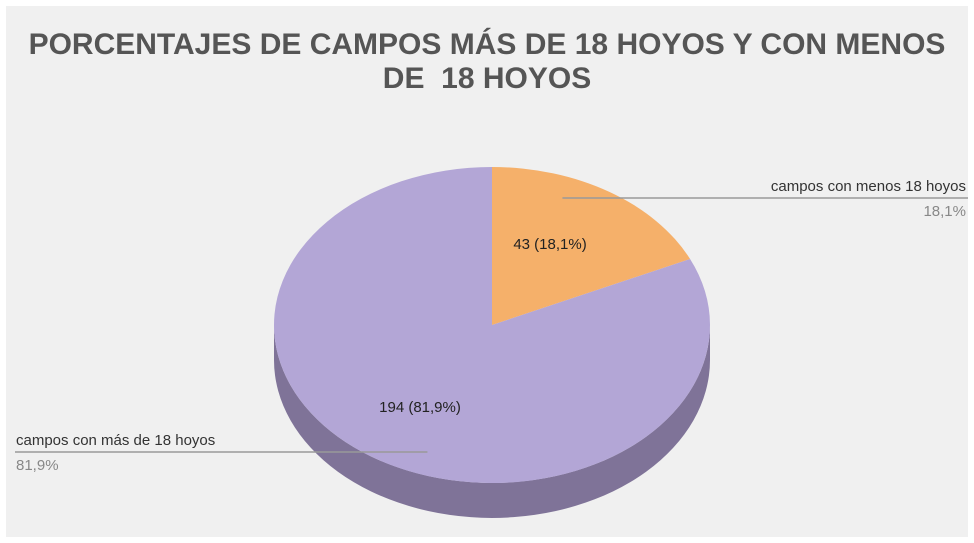 The width and height of the screenshot is (974, 543). I want to click on slice-label: 194 (81,9%), so click(420, 407).